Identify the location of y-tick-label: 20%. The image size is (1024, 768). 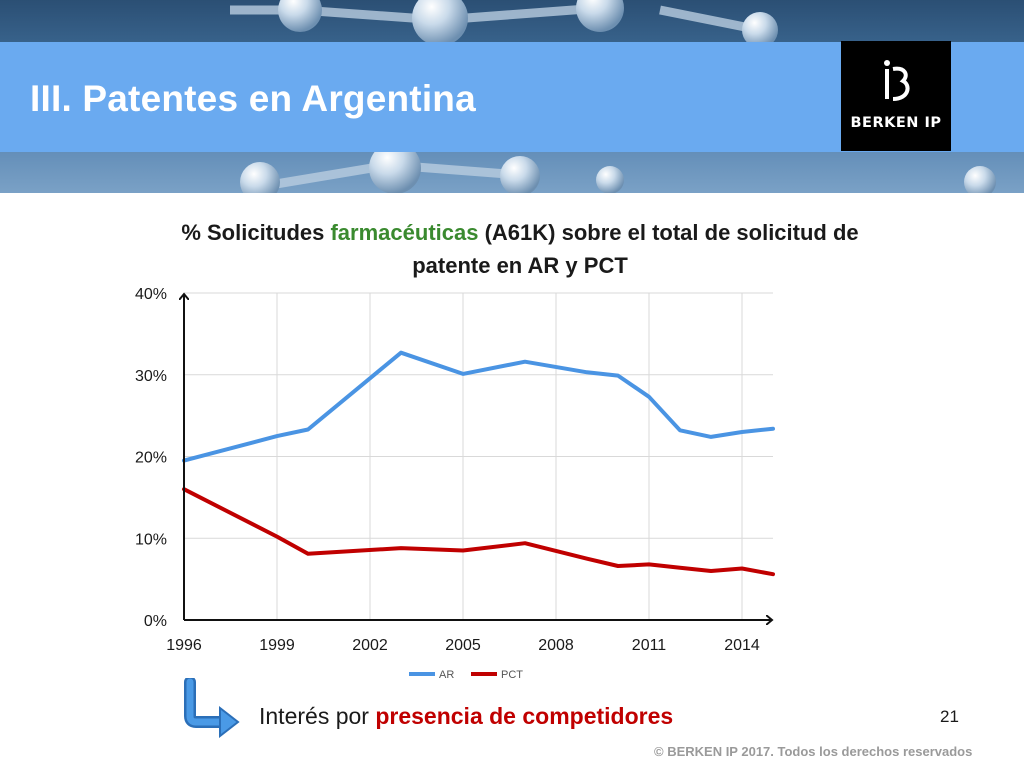
(151, 458).